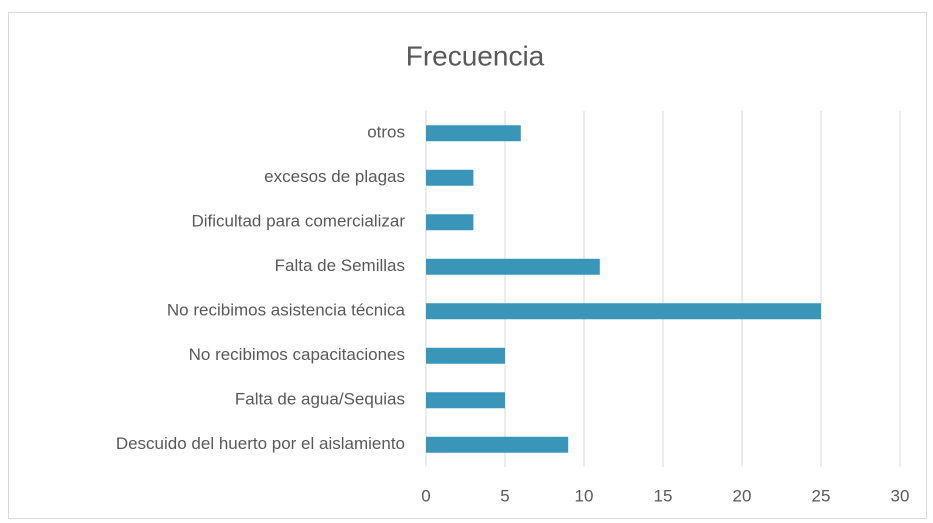 This screenshot has height=523, width=933. Describe the element at coordinates (340, 265) in the screenshot. I see `y-tick-label: Falta de Semillas` at that location.